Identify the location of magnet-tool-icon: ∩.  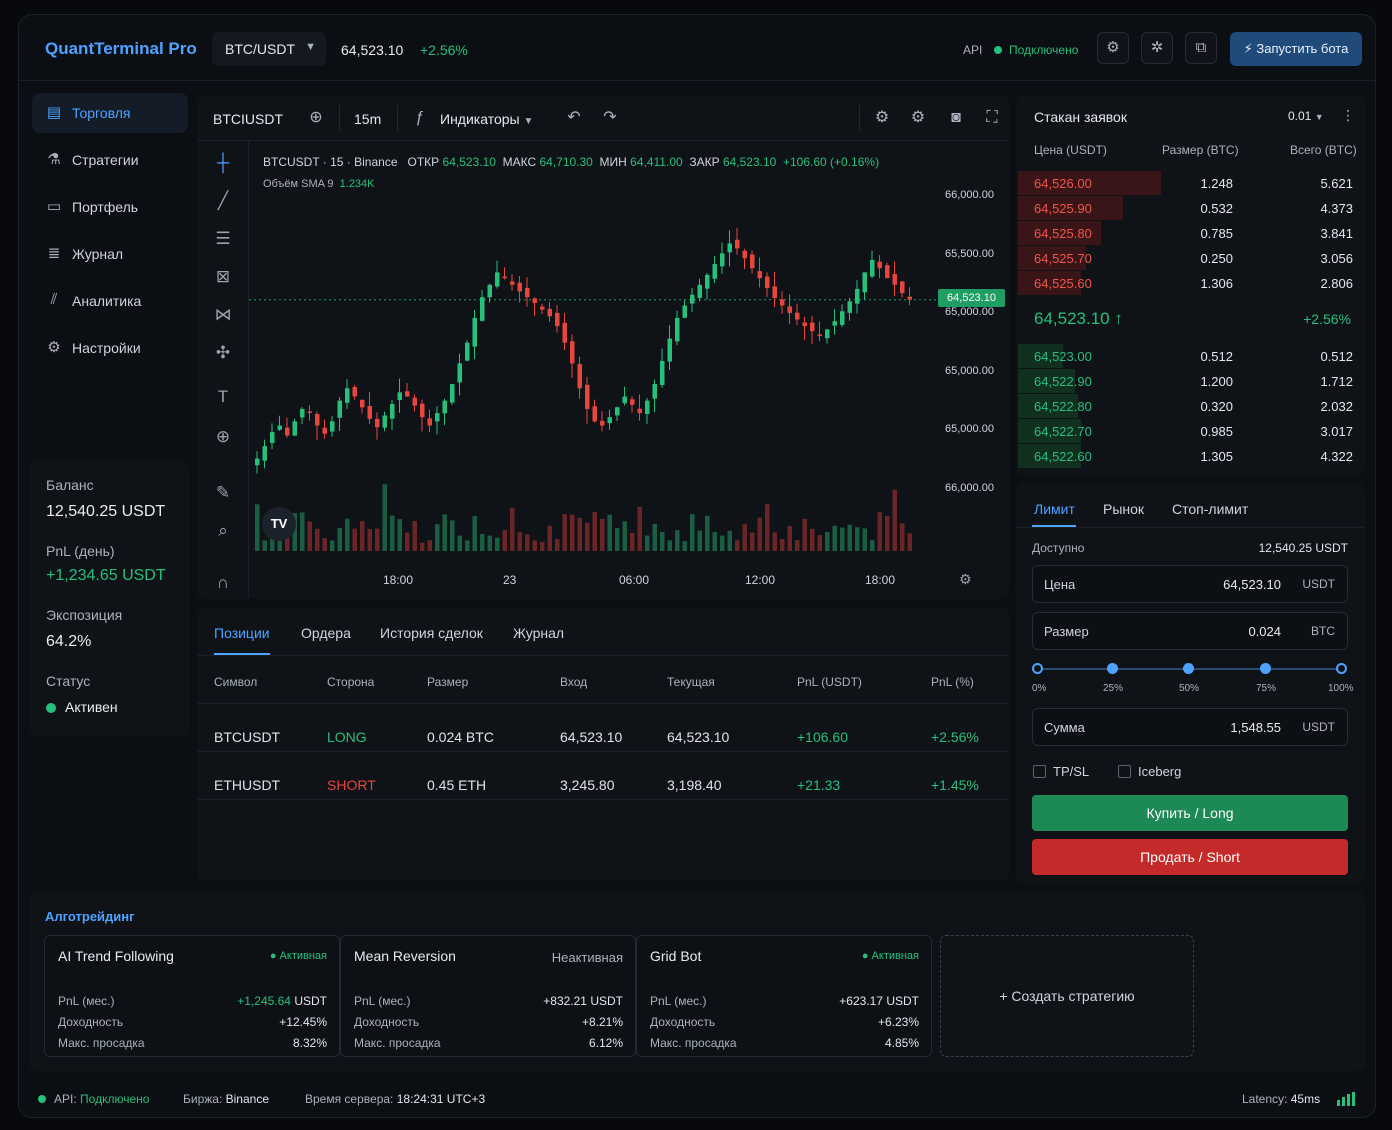
(223, 582).